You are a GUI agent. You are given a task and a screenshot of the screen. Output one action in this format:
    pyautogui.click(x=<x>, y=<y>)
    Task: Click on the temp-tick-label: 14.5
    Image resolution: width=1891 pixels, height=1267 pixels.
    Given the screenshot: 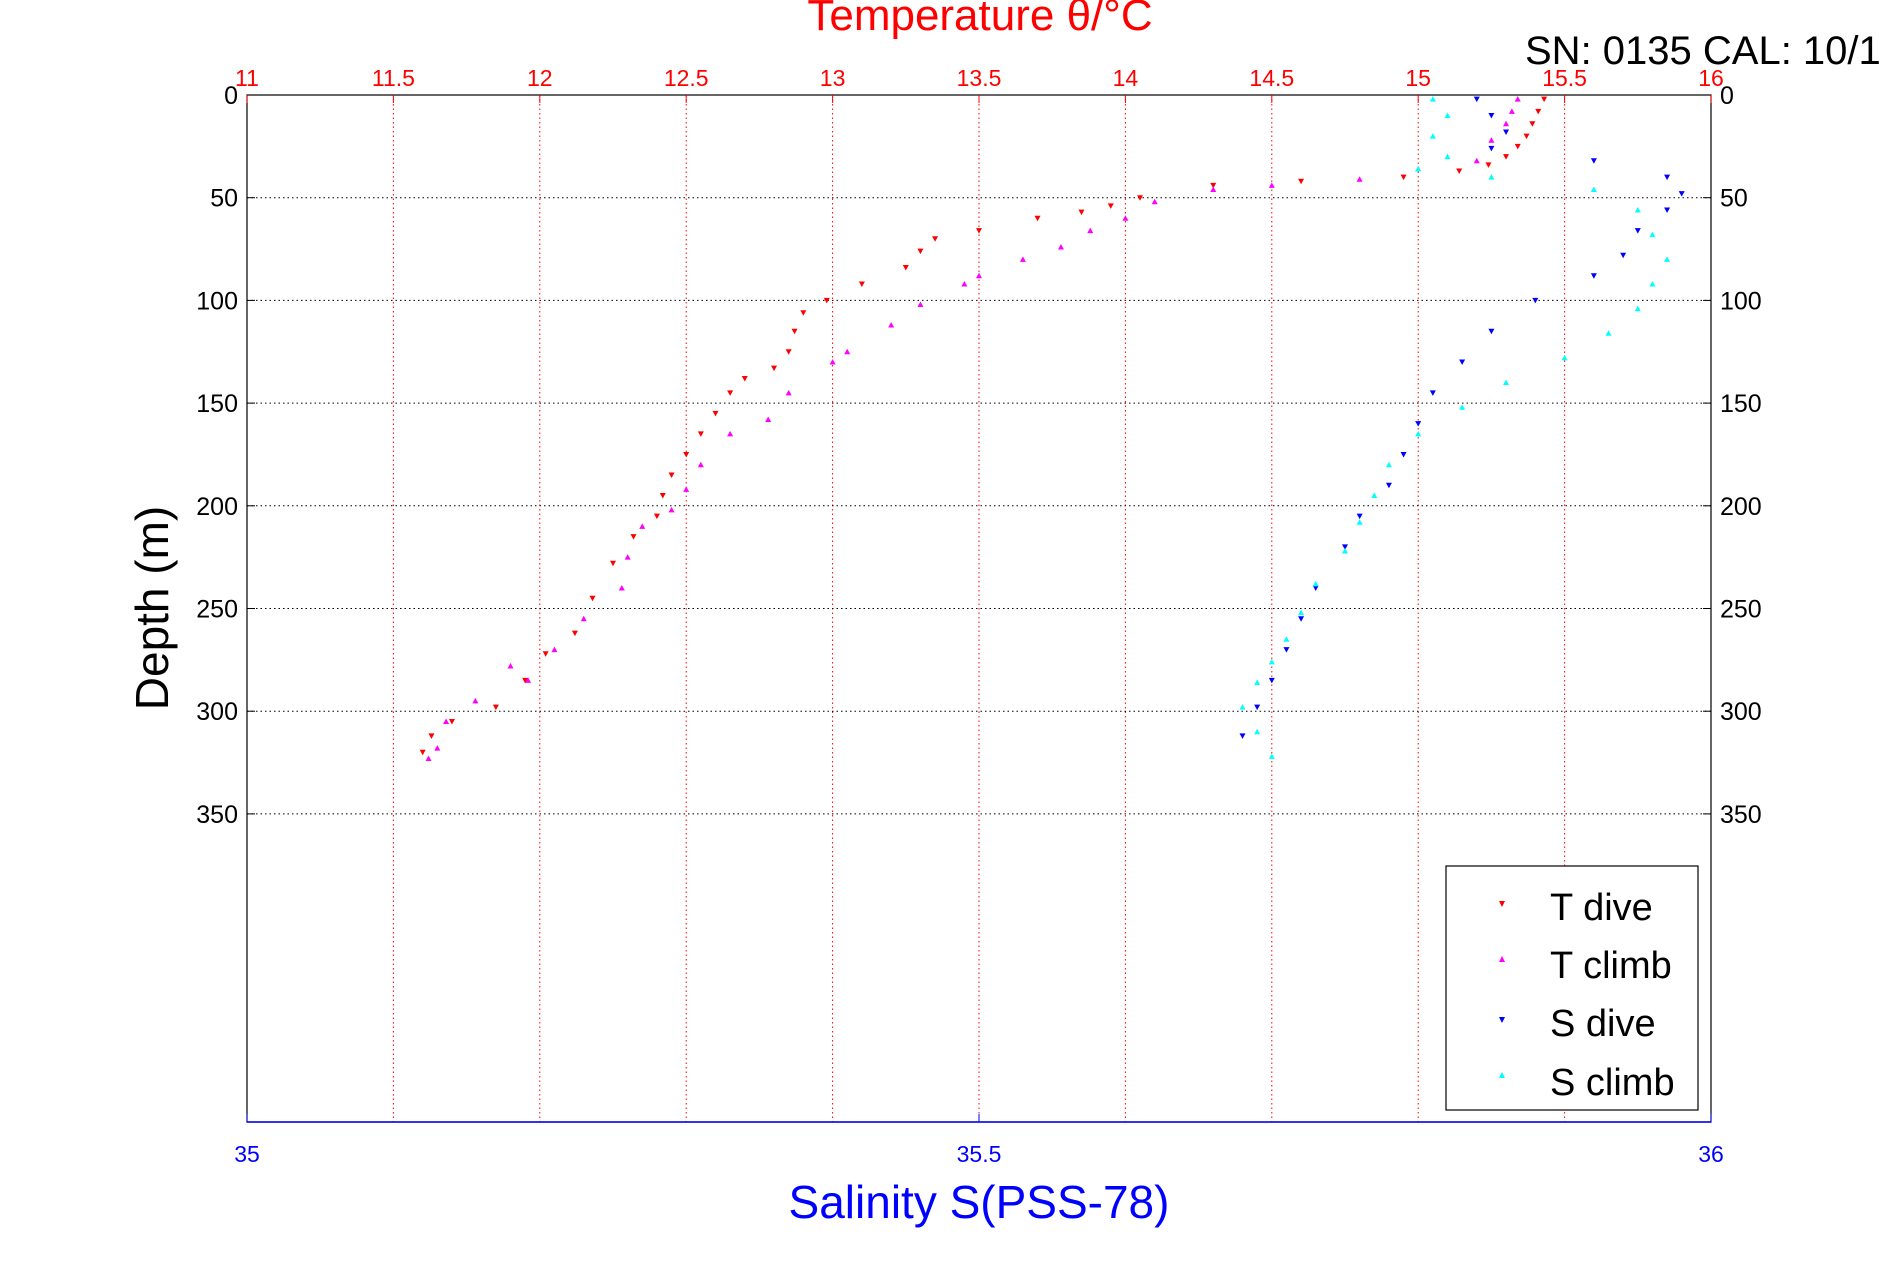 What is the action you would take?
    pyautogui.click(x=1271, y=78)
    